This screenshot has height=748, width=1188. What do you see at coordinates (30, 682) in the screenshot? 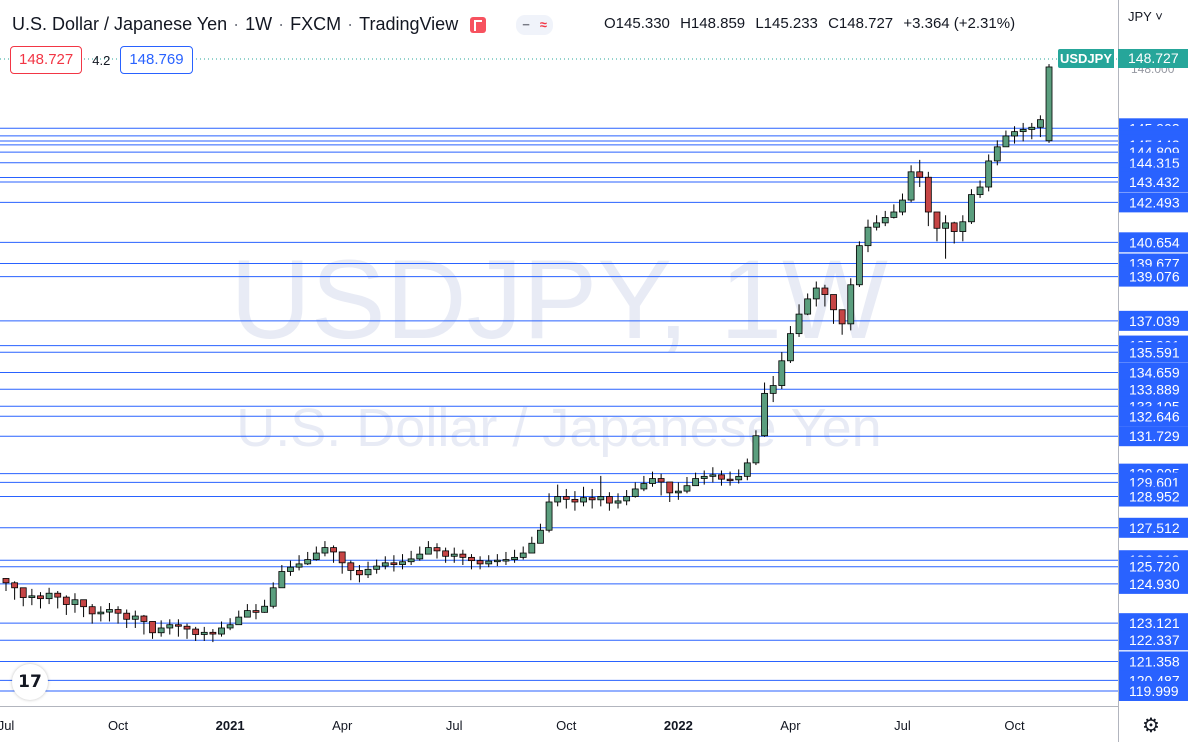
I see `tradingview-logo: 17` at bounding box center [30, 682].